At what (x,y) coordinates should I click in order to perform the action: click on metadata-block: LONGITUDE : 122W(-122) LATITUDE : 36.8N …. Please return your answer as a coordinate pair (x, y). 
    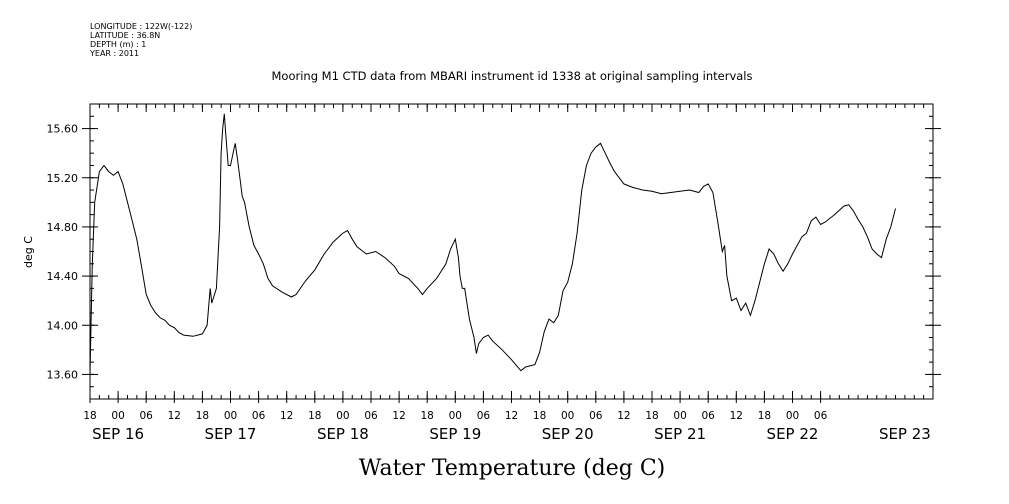
    Looking at the image, I should click on (141, 40).